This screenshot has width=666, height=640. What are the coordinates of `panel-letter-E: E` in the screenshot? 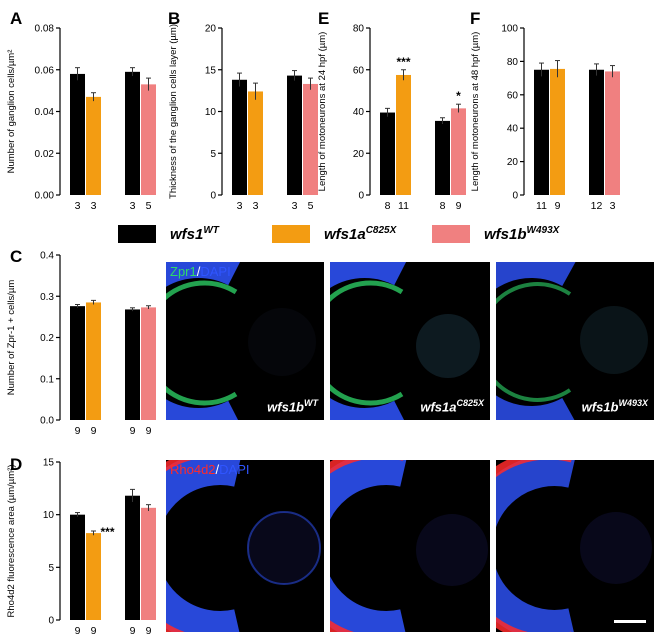 It's located at (323, 18).